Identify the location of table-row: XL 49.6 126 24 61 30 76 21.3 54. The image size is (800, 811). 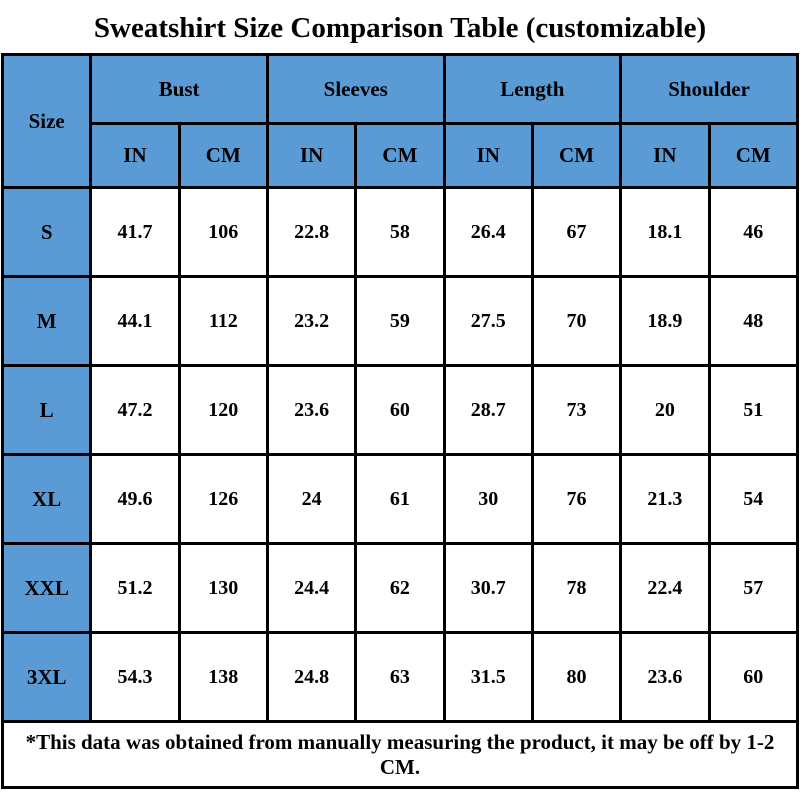
(399, 499).